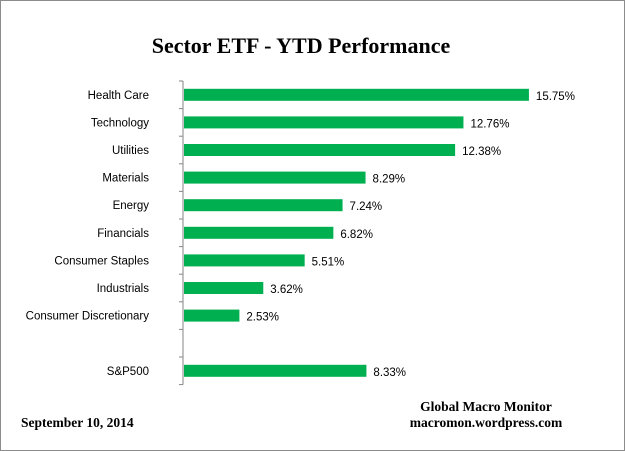 The width and height of the screenshot is (625, 451). Describe the element at coordinates (101, 261) in the screenshot. I see `category-label: Consumer Staples` at that location.